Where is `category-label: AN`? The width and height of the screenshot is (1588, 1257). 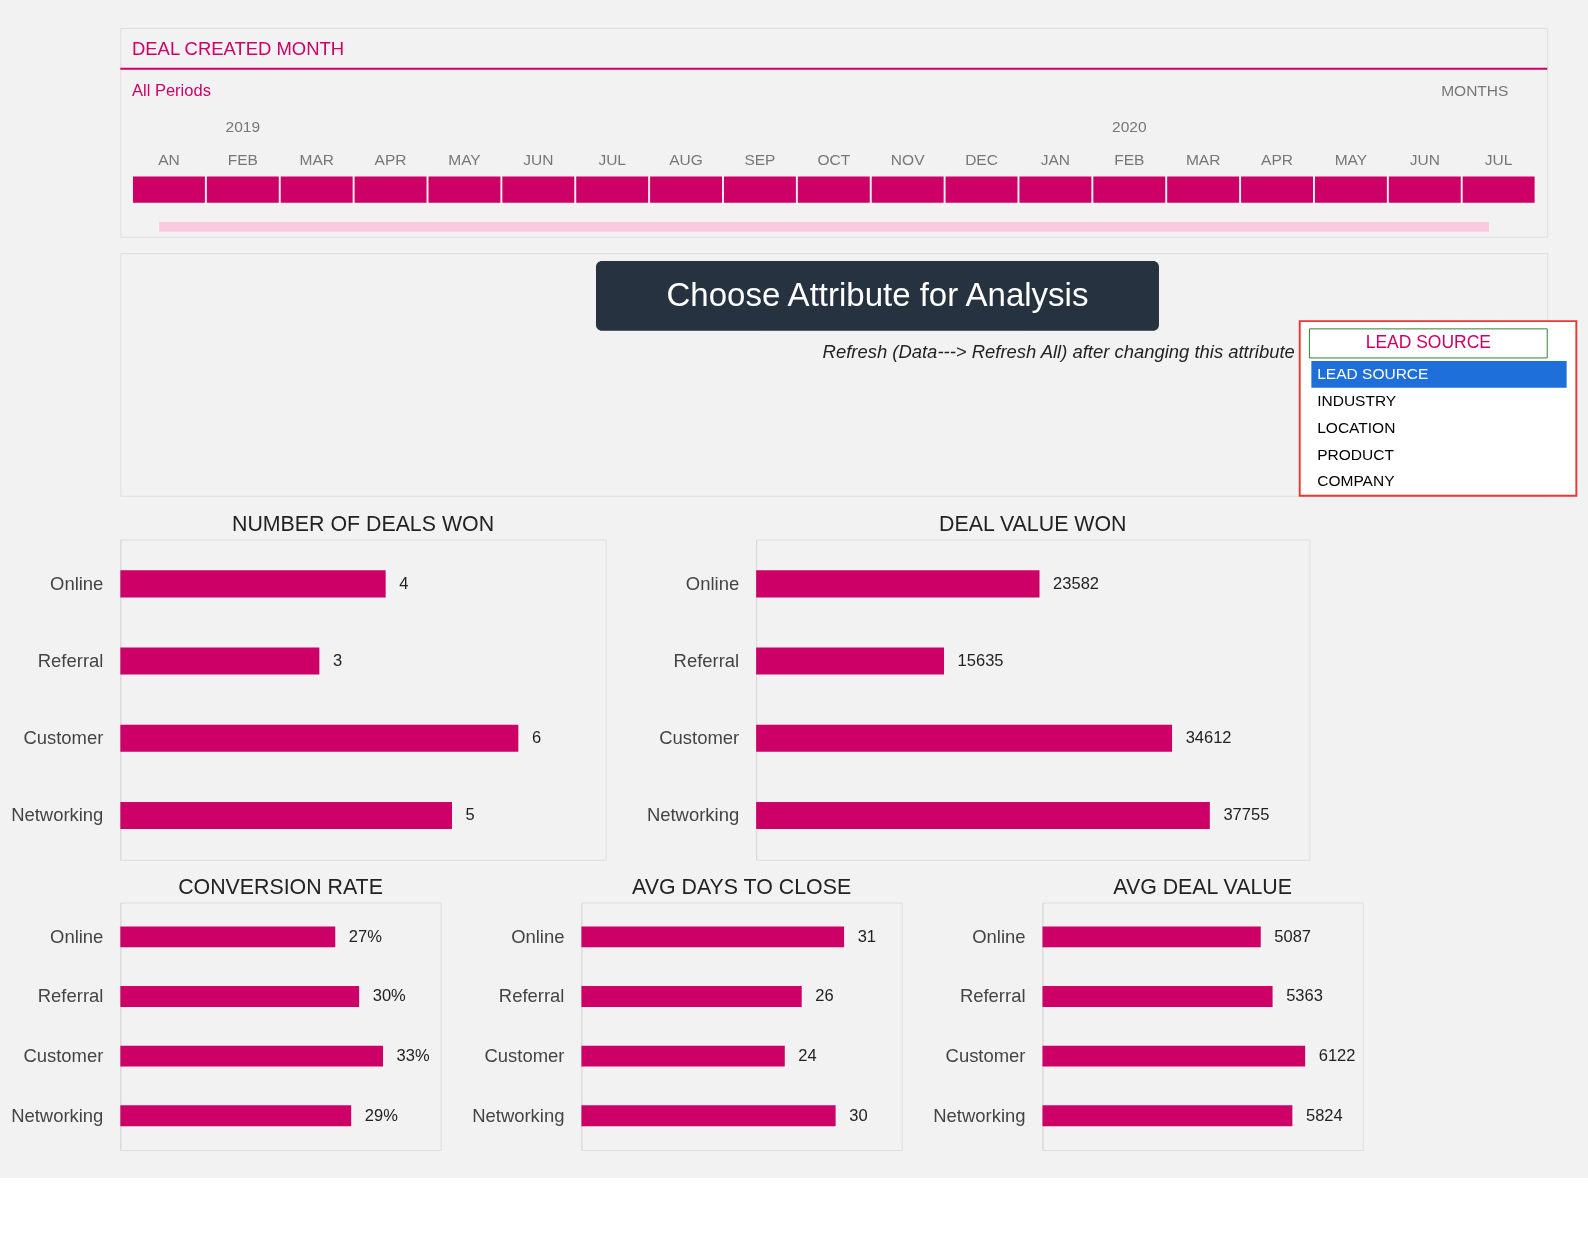
category-label: AN is located at coordinates (169, 159).